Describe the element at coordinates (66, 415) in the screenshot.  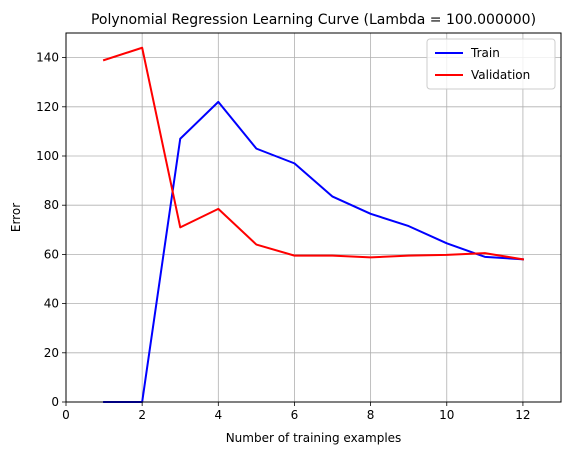
I see `x-tick-label: 0` at that location.